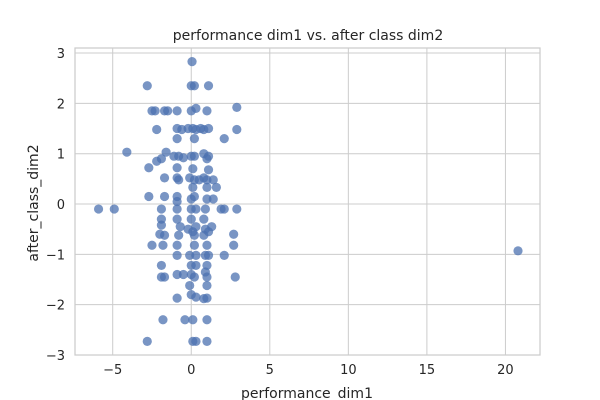 The width and height of the screenshot is (600, 400). I want to click on x-tick-label: 5, so click(270, 370).